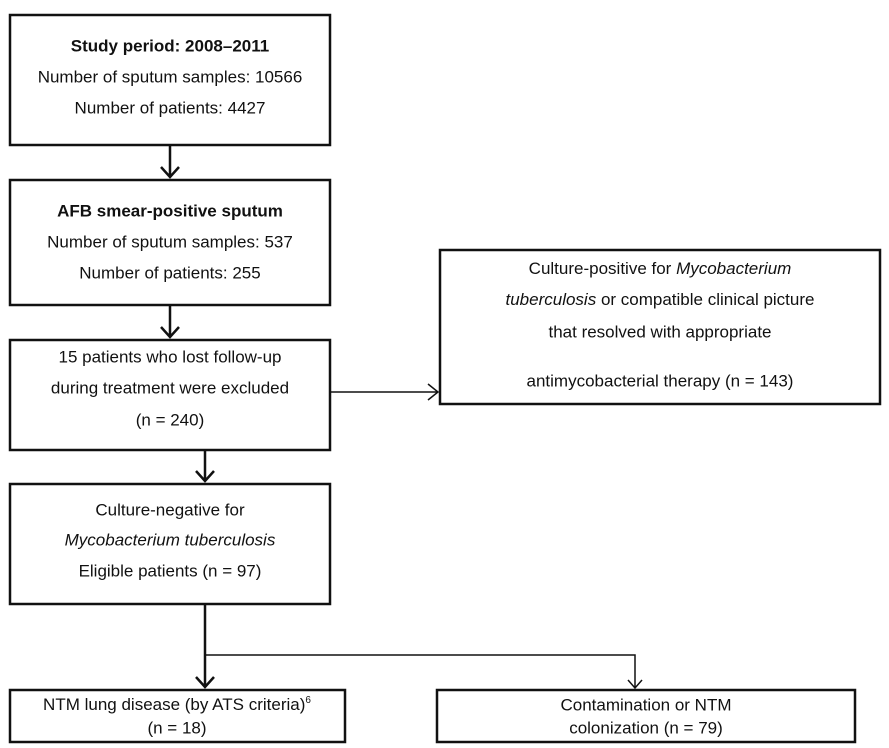  What do you see at coordinates (176, 727) in the screenshot?
I see `node-text: (n = 18)` at bounding box center [176, 727].